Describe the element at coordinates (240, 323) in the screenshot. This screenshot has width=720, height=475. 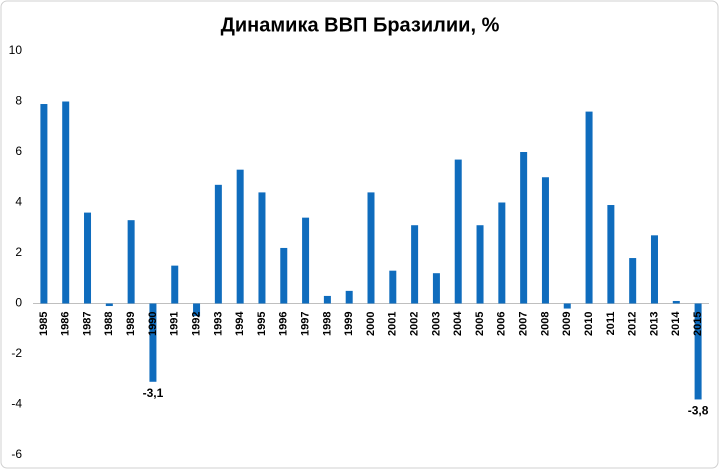
I see `x-tick-label: 1994` at that location.